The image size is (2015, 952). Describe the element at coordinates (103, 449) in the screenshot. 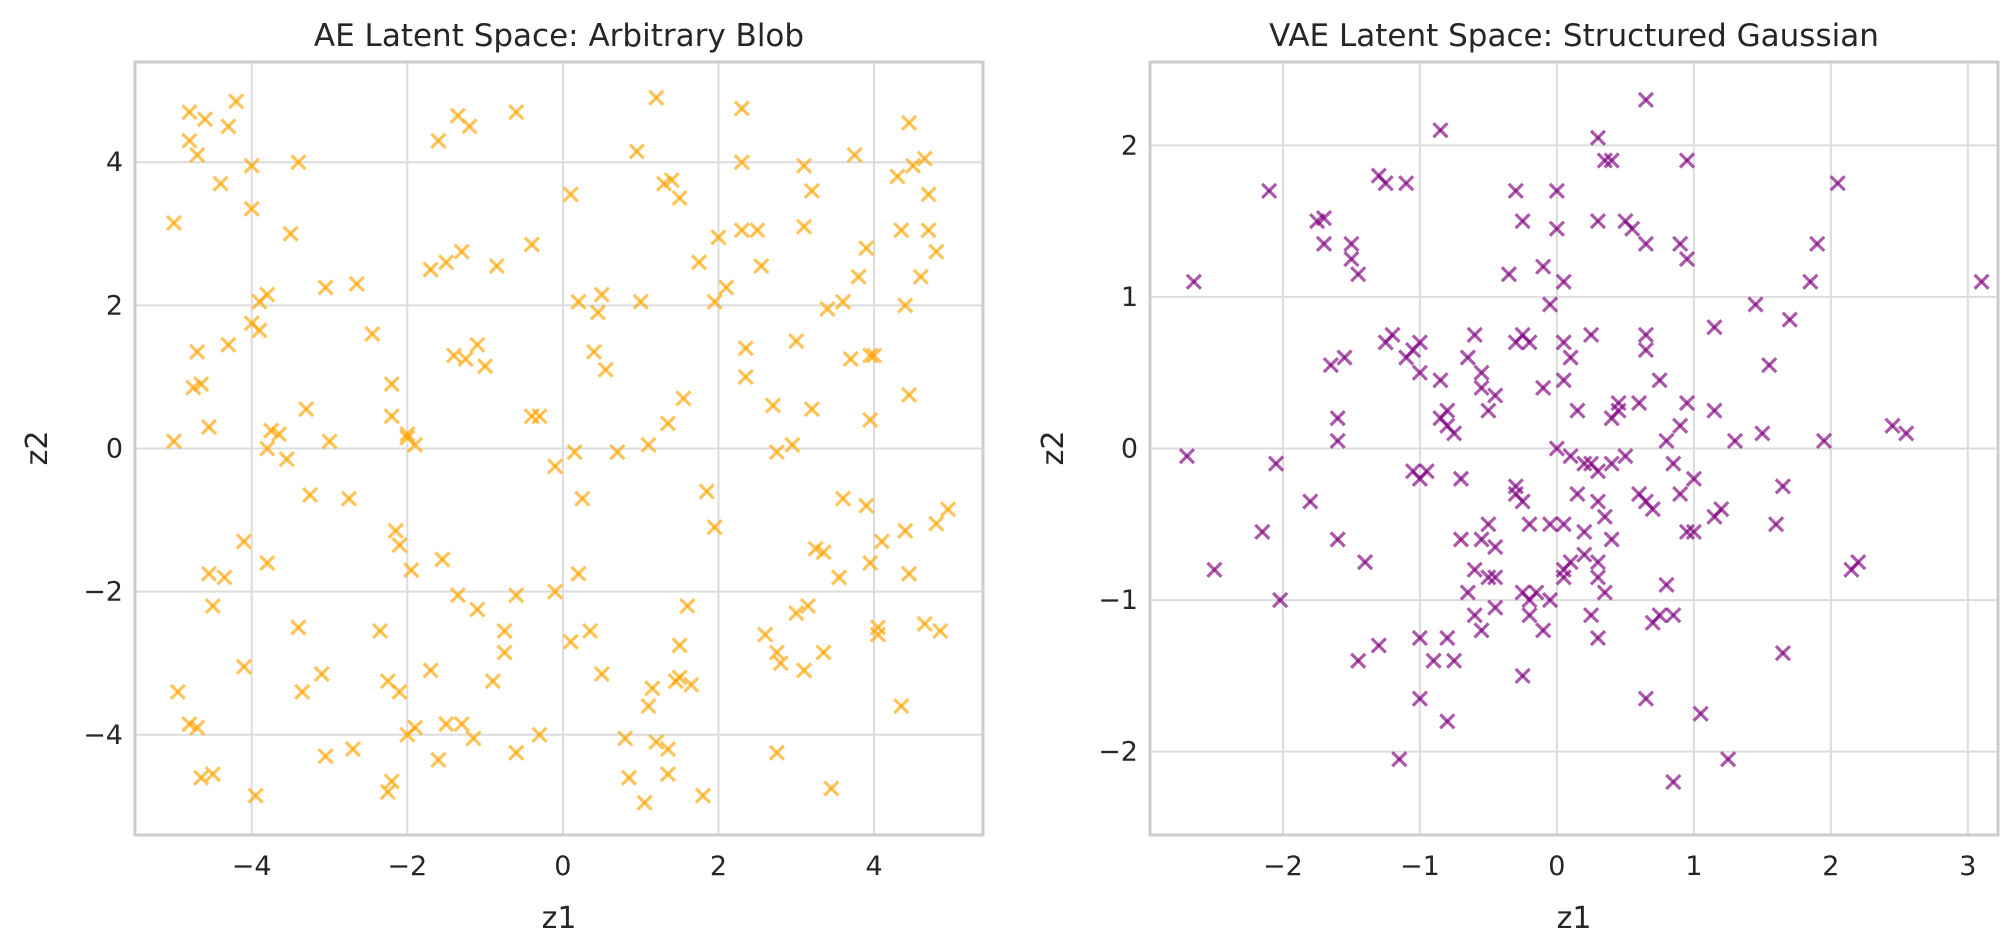

I see `ae-y-ticks: −4 −2 0 2 4` at that location.